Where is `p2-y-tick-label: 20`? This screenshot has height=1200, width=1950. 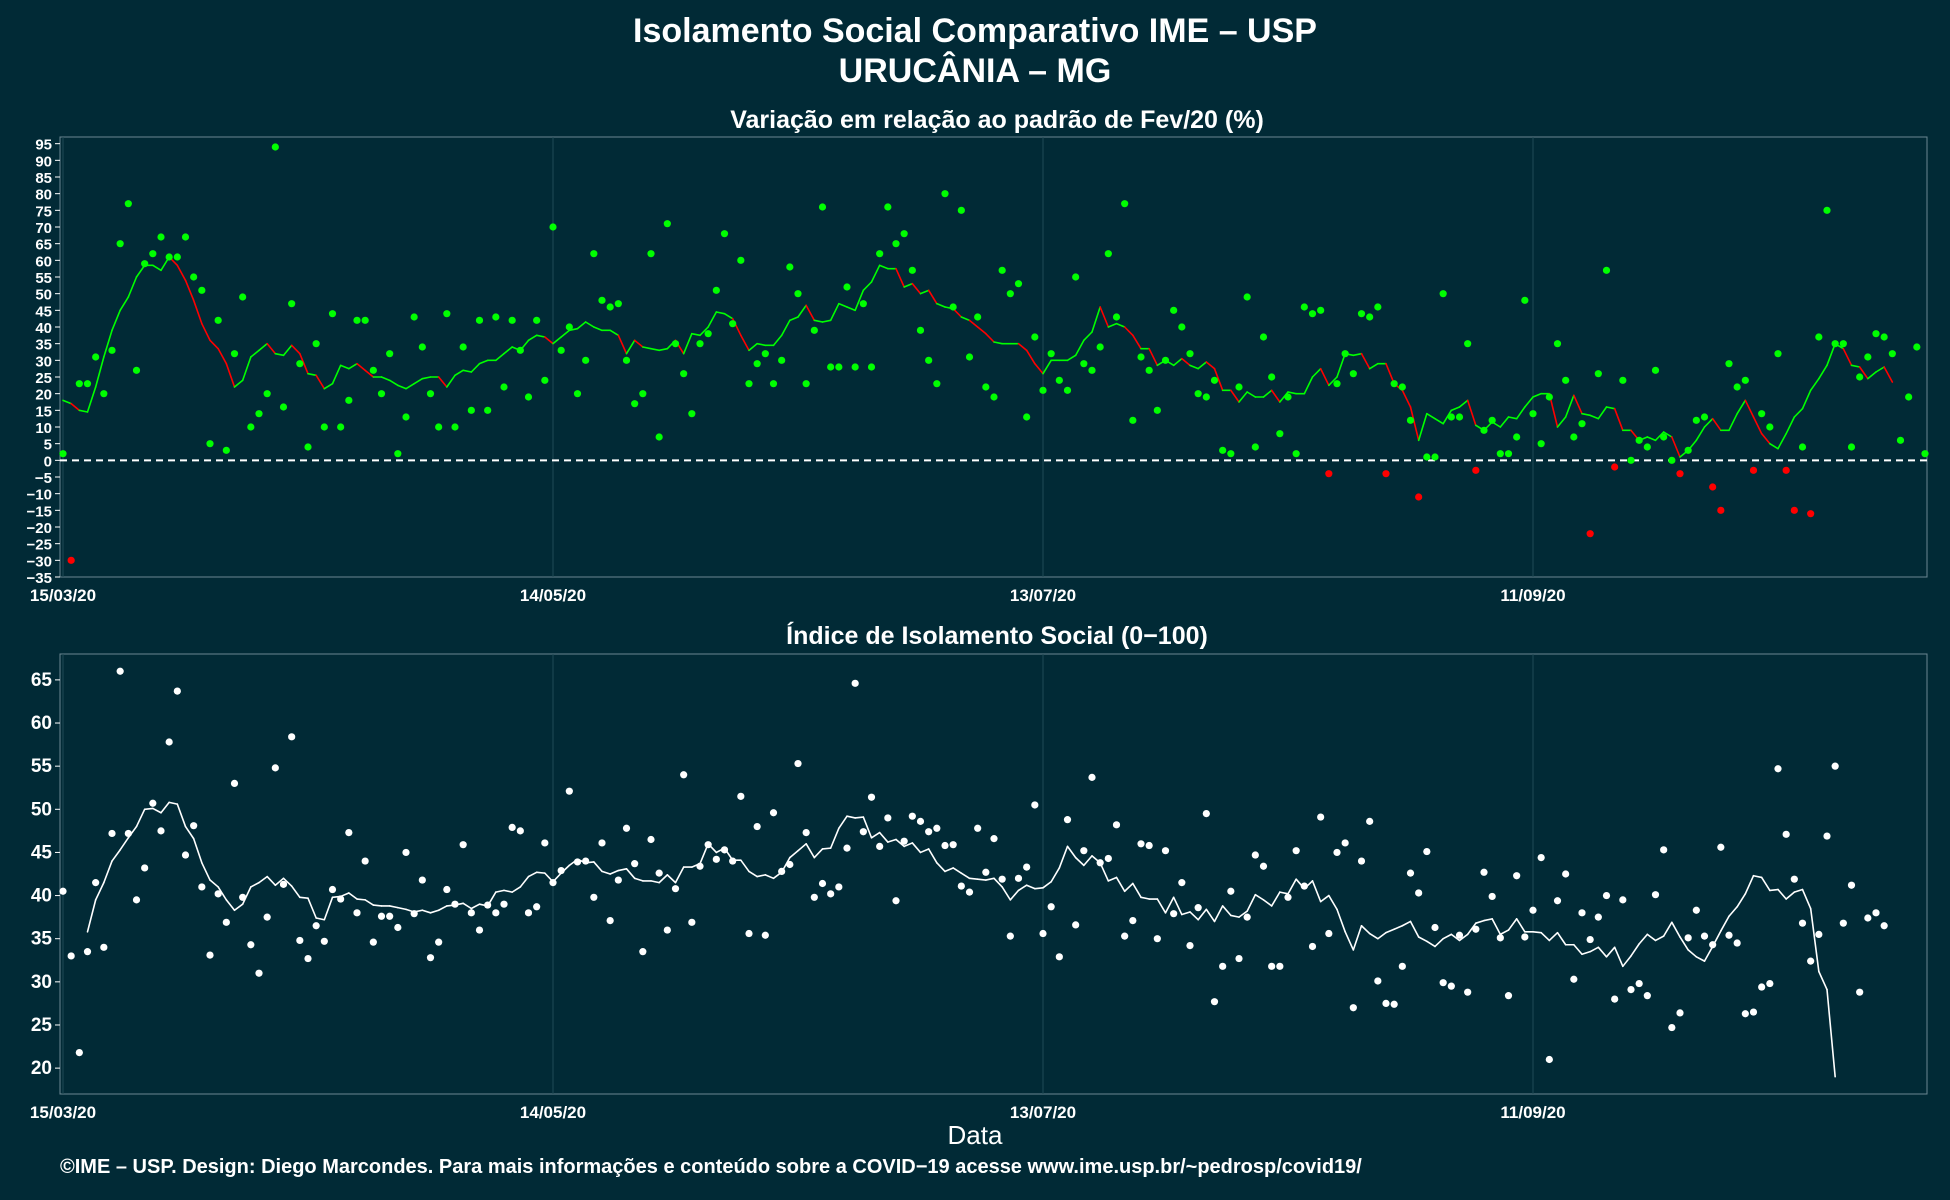 p2-y-tick-label: 20 is located at coordinates (41, 1068).